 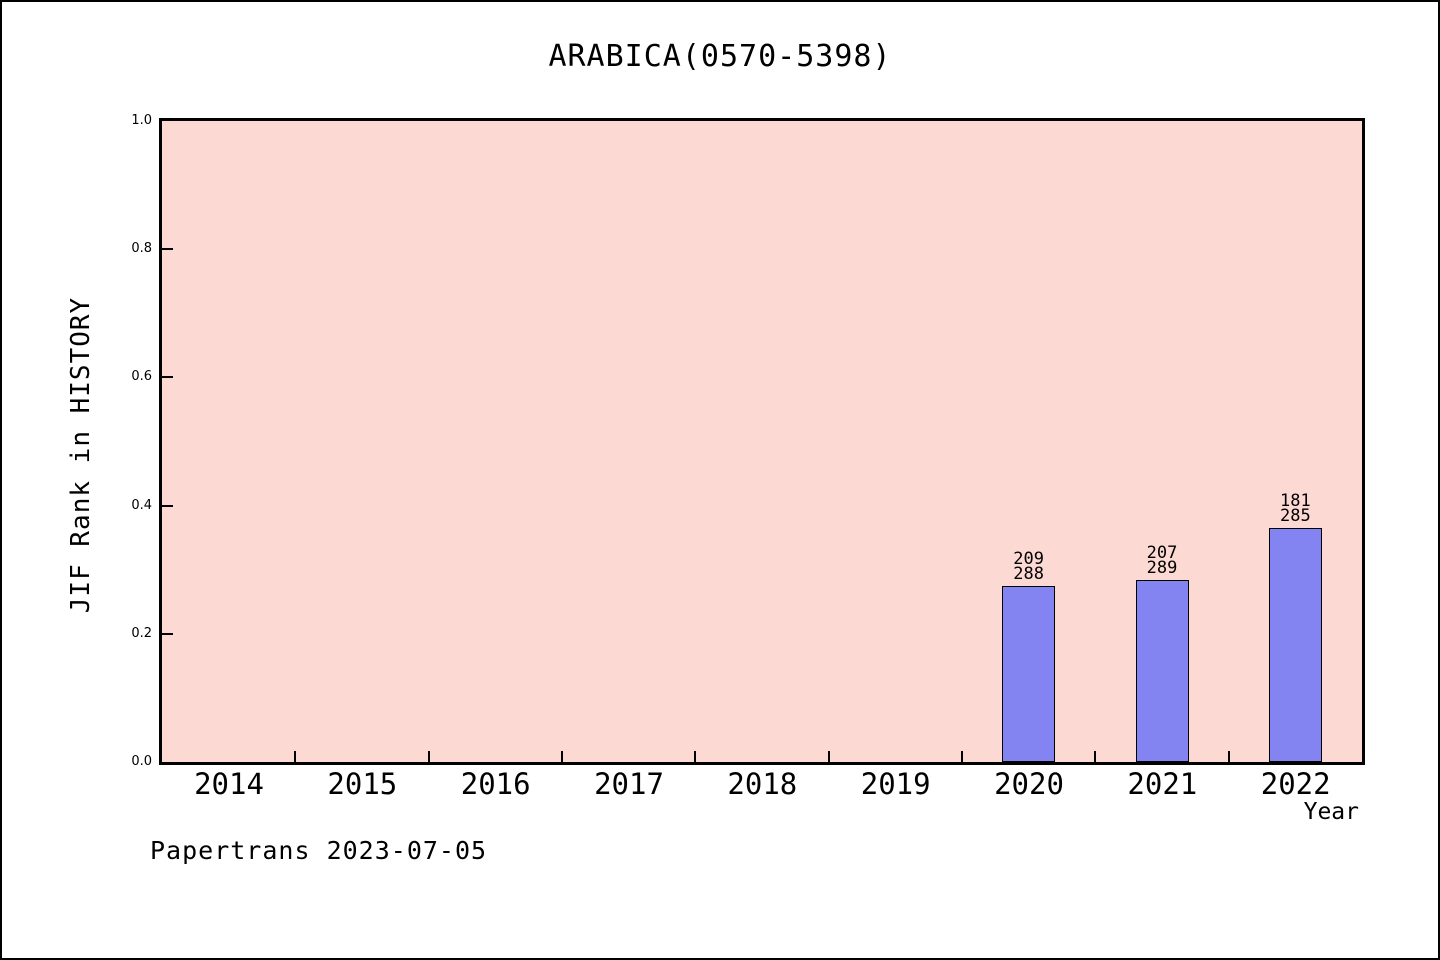 I want to click on bar-rank-value: 207, so click(x=1162, y=553).